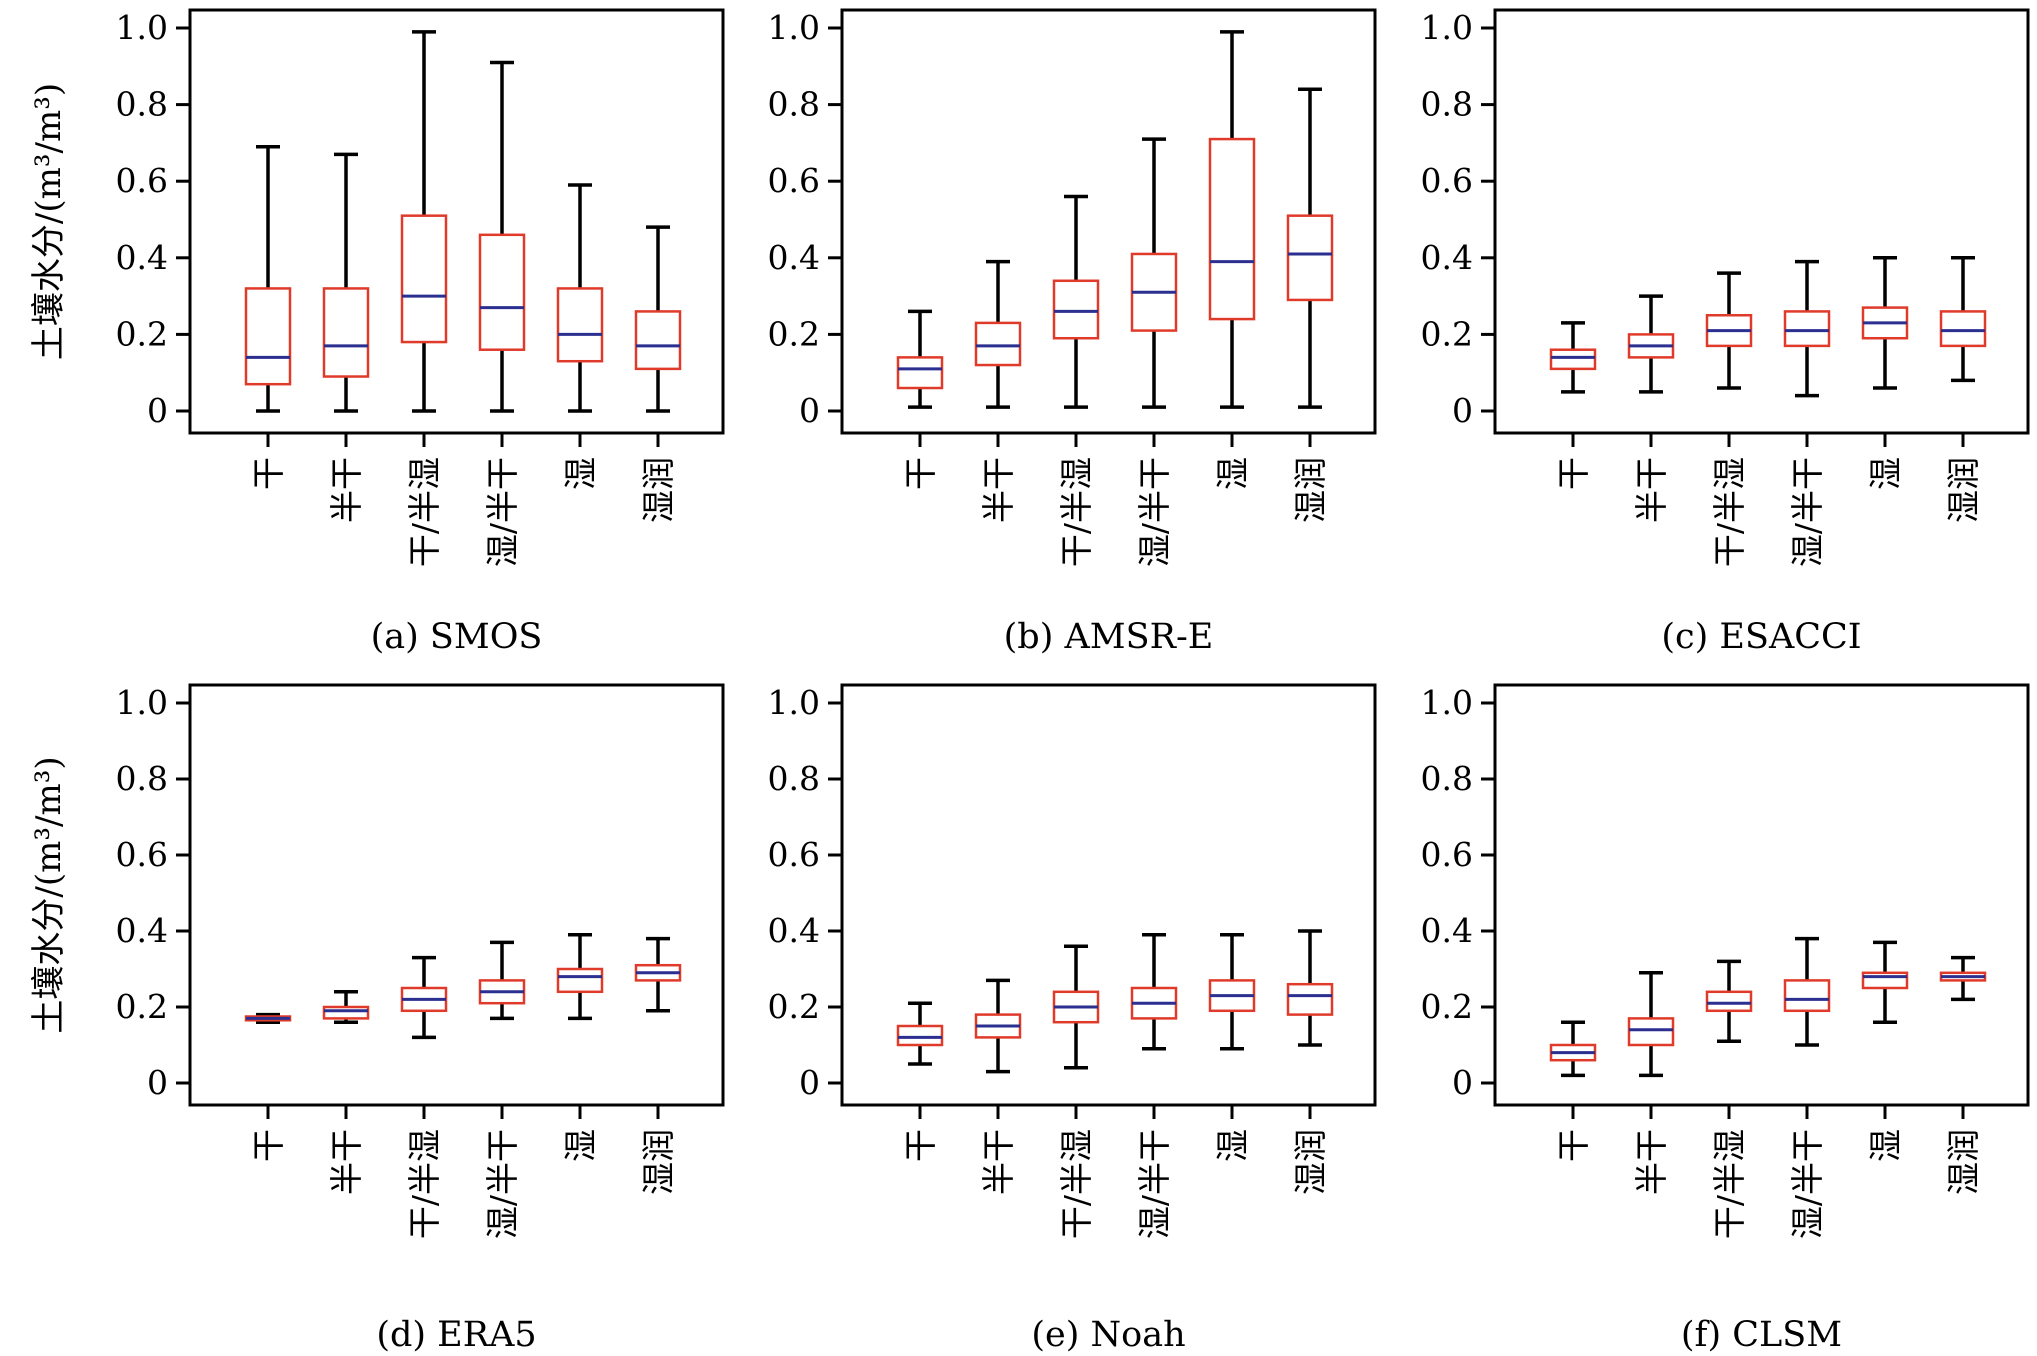 The width and height of the screenshot is (2037, 1356). Describe the element at coordinates (1761, 1335) in the screenshot. I see `panel-title: (f) CLSM` at that location.